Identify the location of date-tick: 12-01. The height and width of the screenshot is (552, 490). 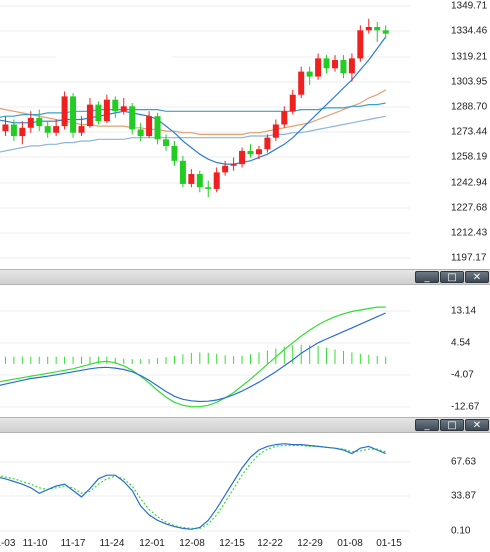
(152, 543).